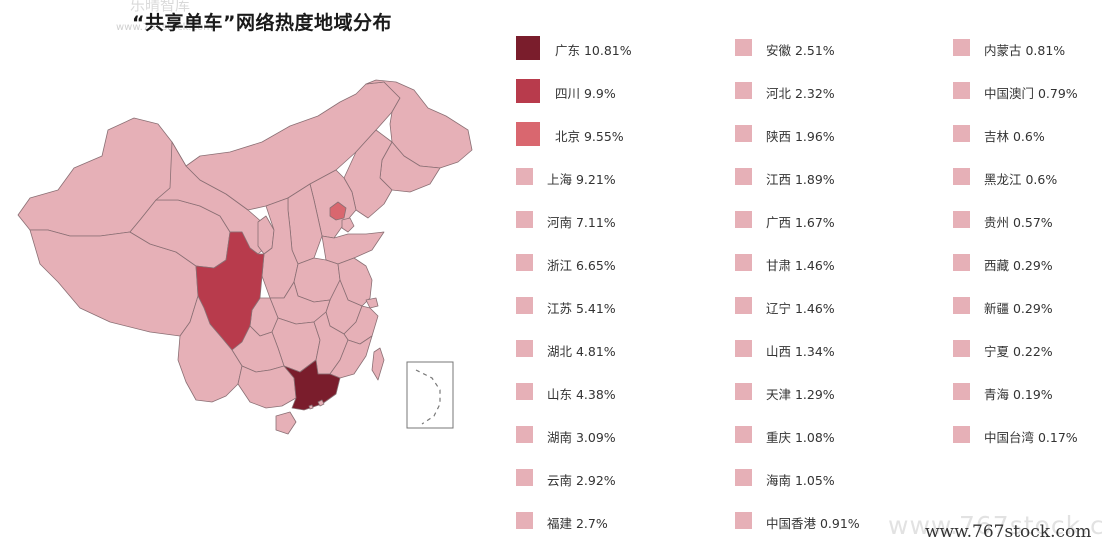 This screenshot has height=550, width=1102. I want to click on legend-label: 贵州 0.57%, so click(1018, 222).